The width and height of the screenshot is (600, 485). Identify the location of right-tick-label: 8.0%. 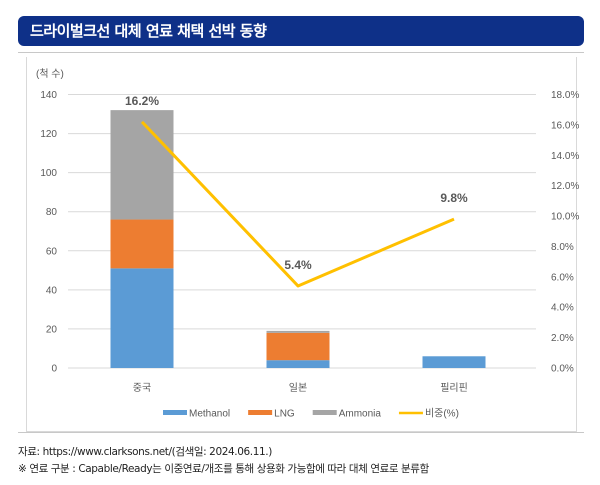
(562, 247).